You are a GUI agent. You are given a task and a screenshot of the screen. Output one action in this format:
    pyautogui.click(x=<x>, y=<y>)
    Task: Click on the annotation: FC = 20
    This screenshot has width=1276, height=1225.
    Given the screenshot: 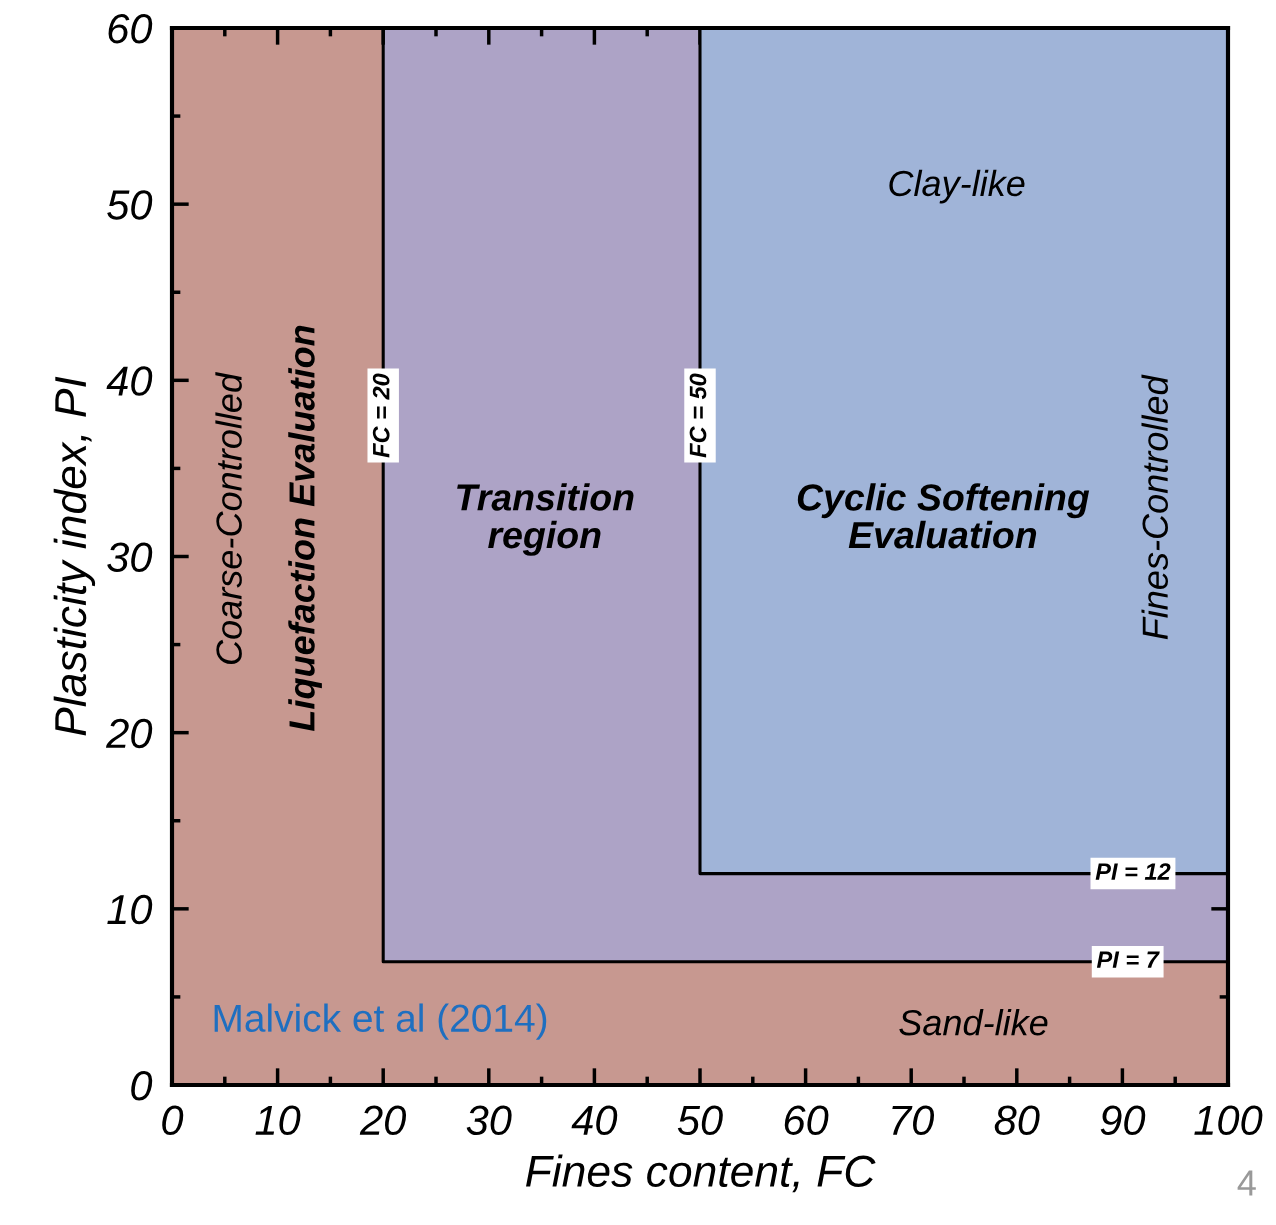 What is the action you would take?
    pyautogui.click(x=381, y=415)
    